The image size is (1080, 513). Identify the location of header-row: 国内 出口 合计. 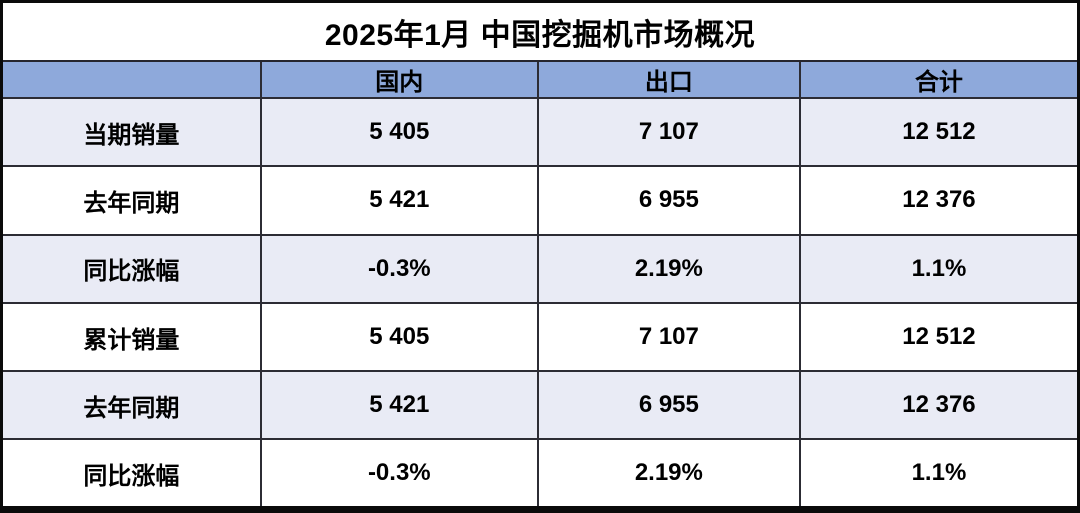
(540, 80).